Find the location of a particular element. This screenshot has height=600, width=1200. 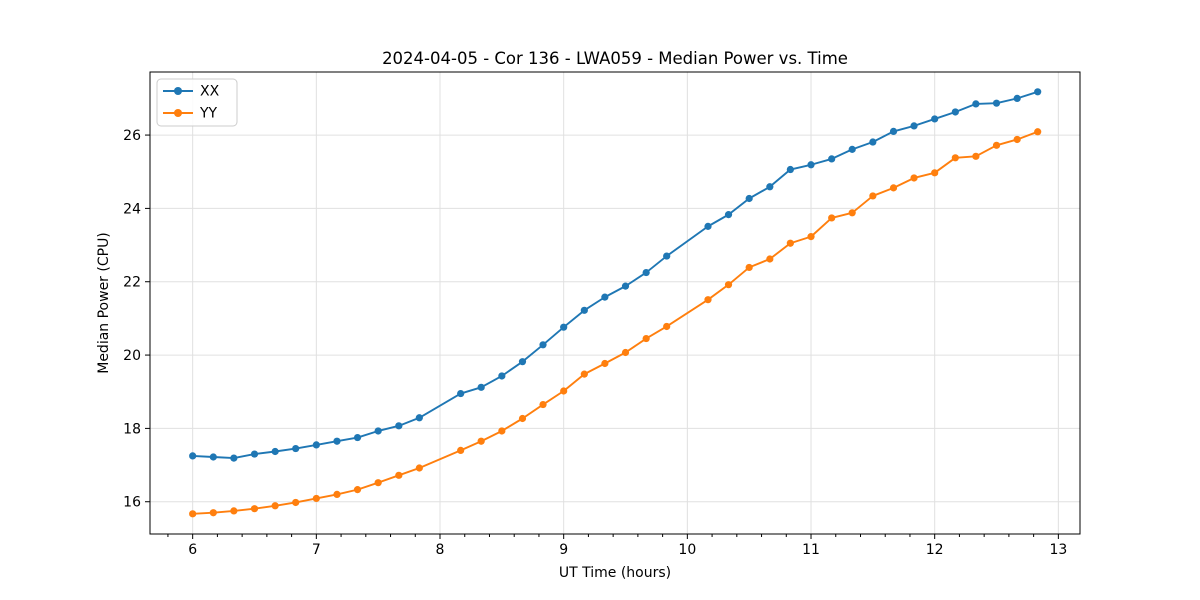

legend: XX YY is located at coordinates (197, 102).